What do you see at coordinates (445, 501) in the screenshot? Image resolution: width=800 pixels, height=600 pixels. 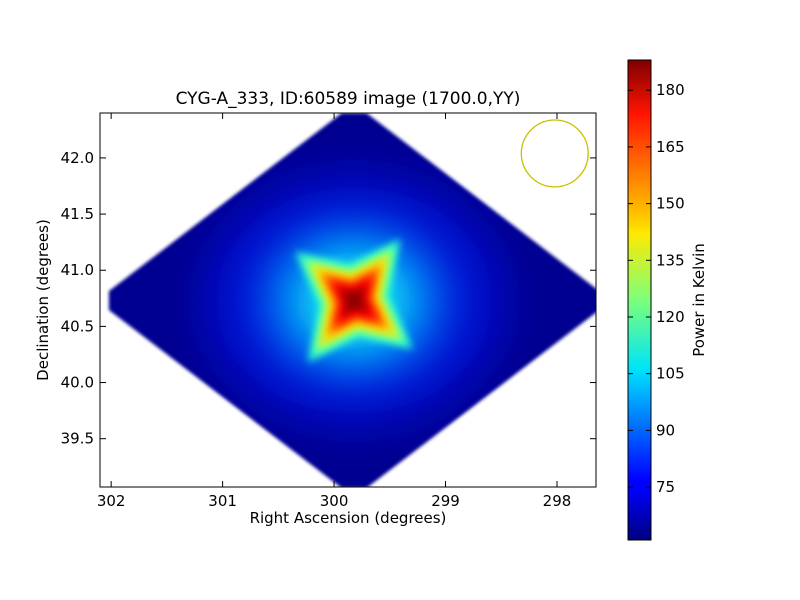 I see `x-tick-label: 299` at bounding box center [445, 501].